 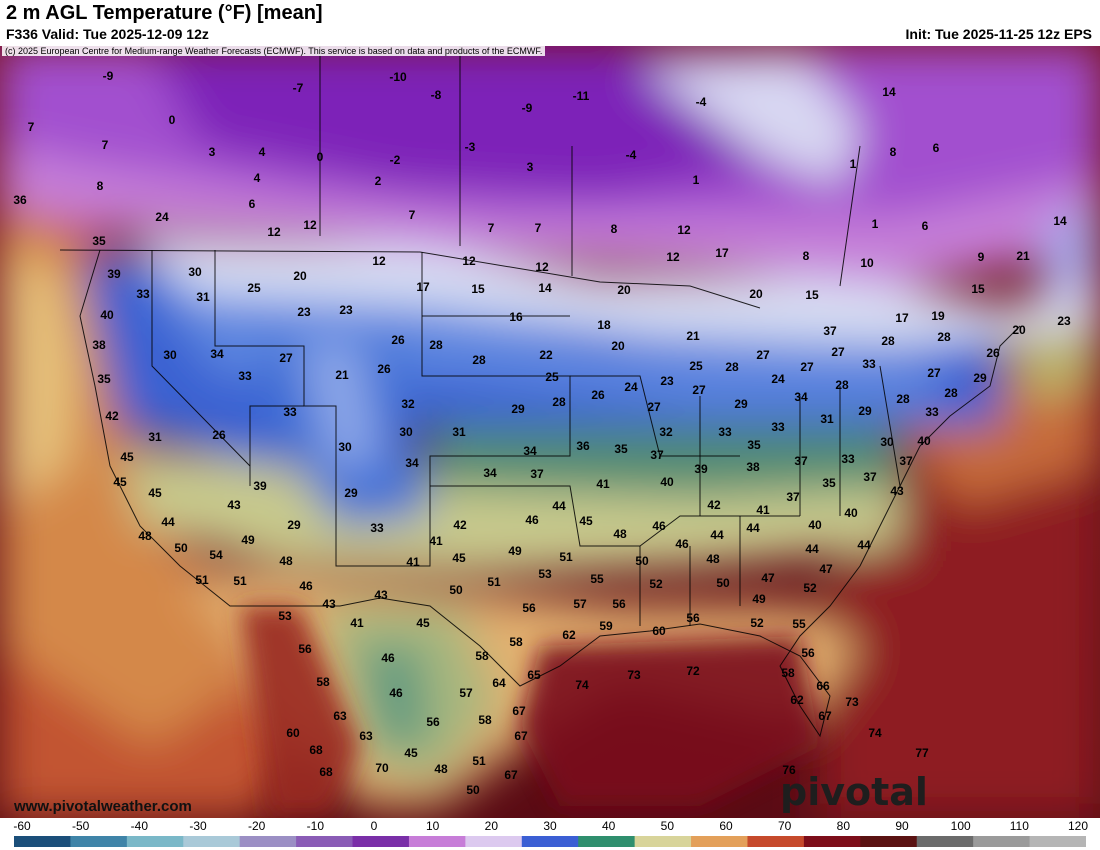 I want to click on temperature-value: 77, so click(x=922, y=753).